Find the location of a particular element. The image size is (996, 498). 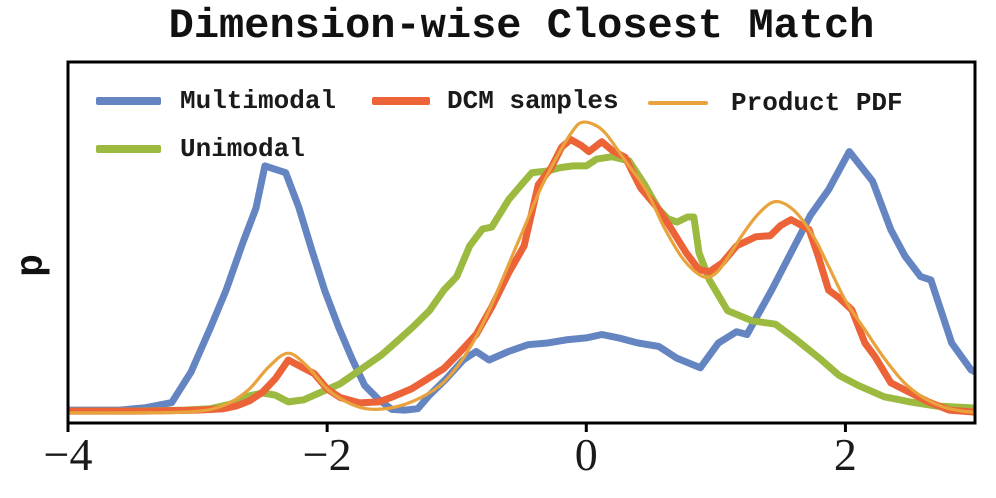

legend-label-product-pdf: Product PDF is located at coordinates (817, 103).